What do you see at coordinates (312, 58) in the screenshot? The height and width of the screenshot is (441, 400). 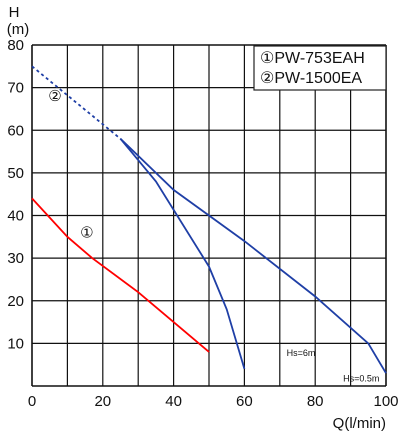 I see `legend-entry: ①PW-753EAH` at bounding box center [312, 58].